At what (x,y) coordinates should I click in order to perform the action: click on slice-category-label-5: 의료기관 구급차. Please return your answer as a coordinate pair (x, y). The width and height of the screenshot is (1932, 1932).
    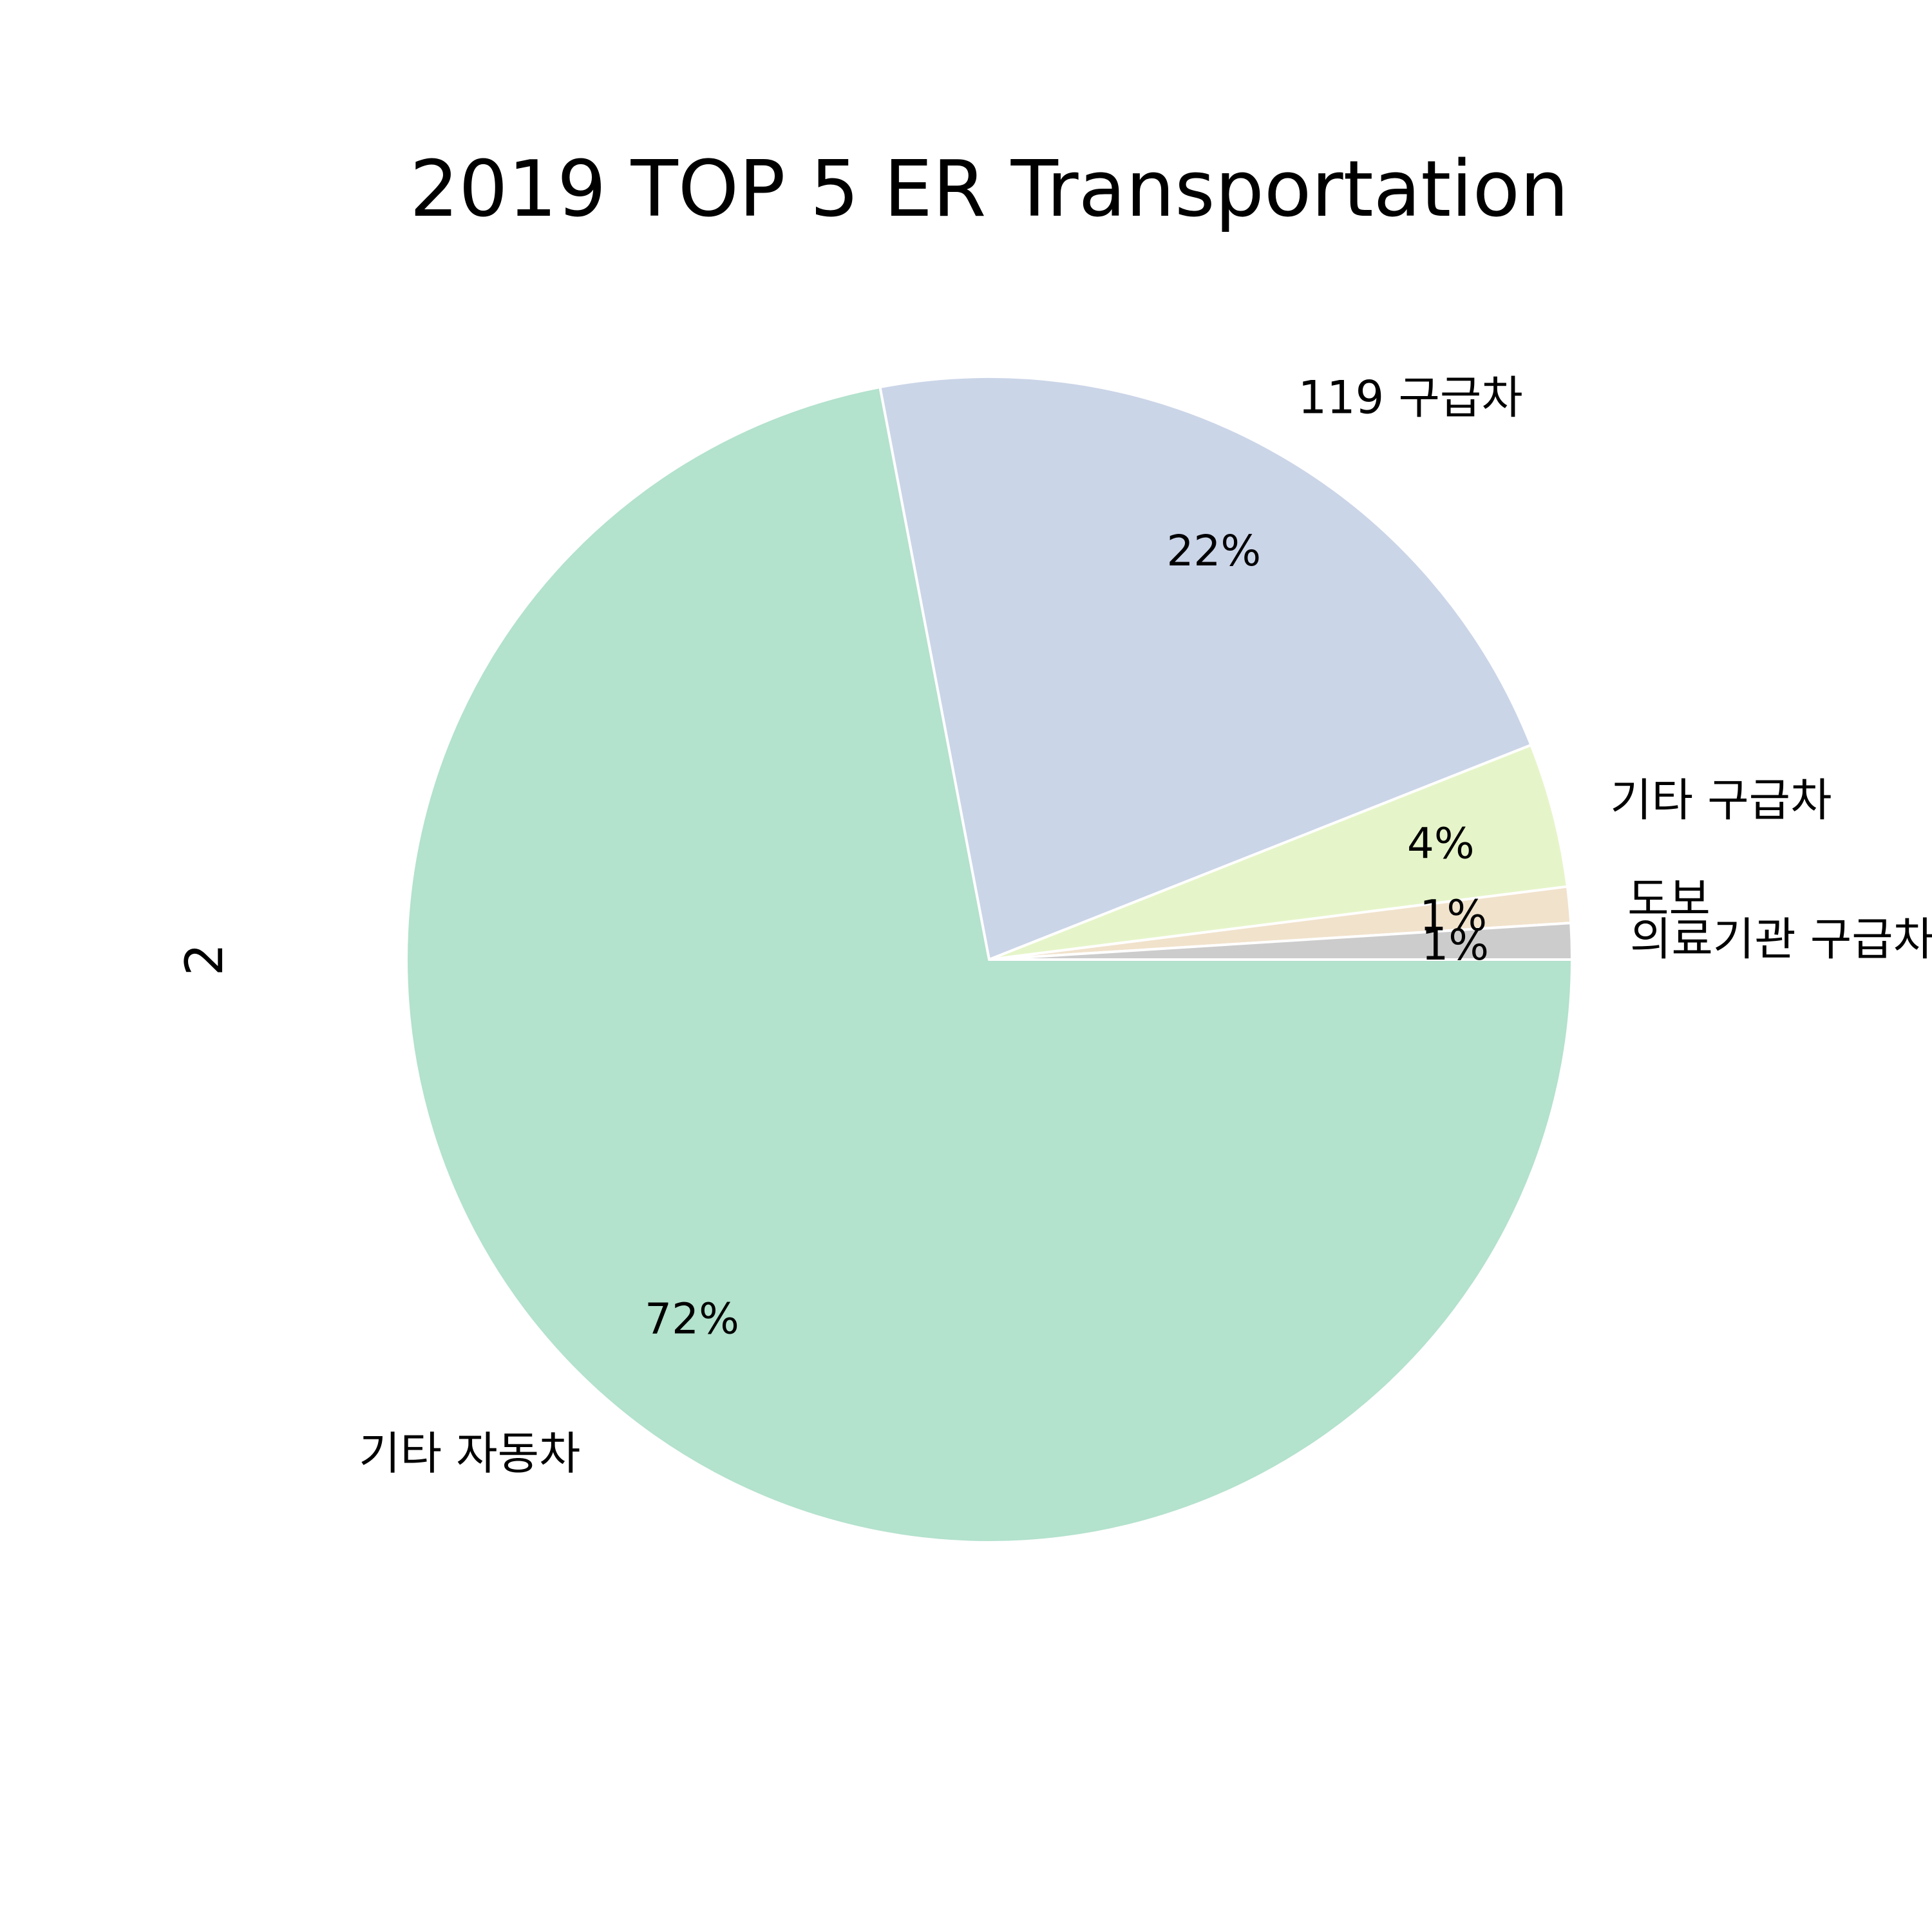
    Looking at the image, I should click on (1781, 940).